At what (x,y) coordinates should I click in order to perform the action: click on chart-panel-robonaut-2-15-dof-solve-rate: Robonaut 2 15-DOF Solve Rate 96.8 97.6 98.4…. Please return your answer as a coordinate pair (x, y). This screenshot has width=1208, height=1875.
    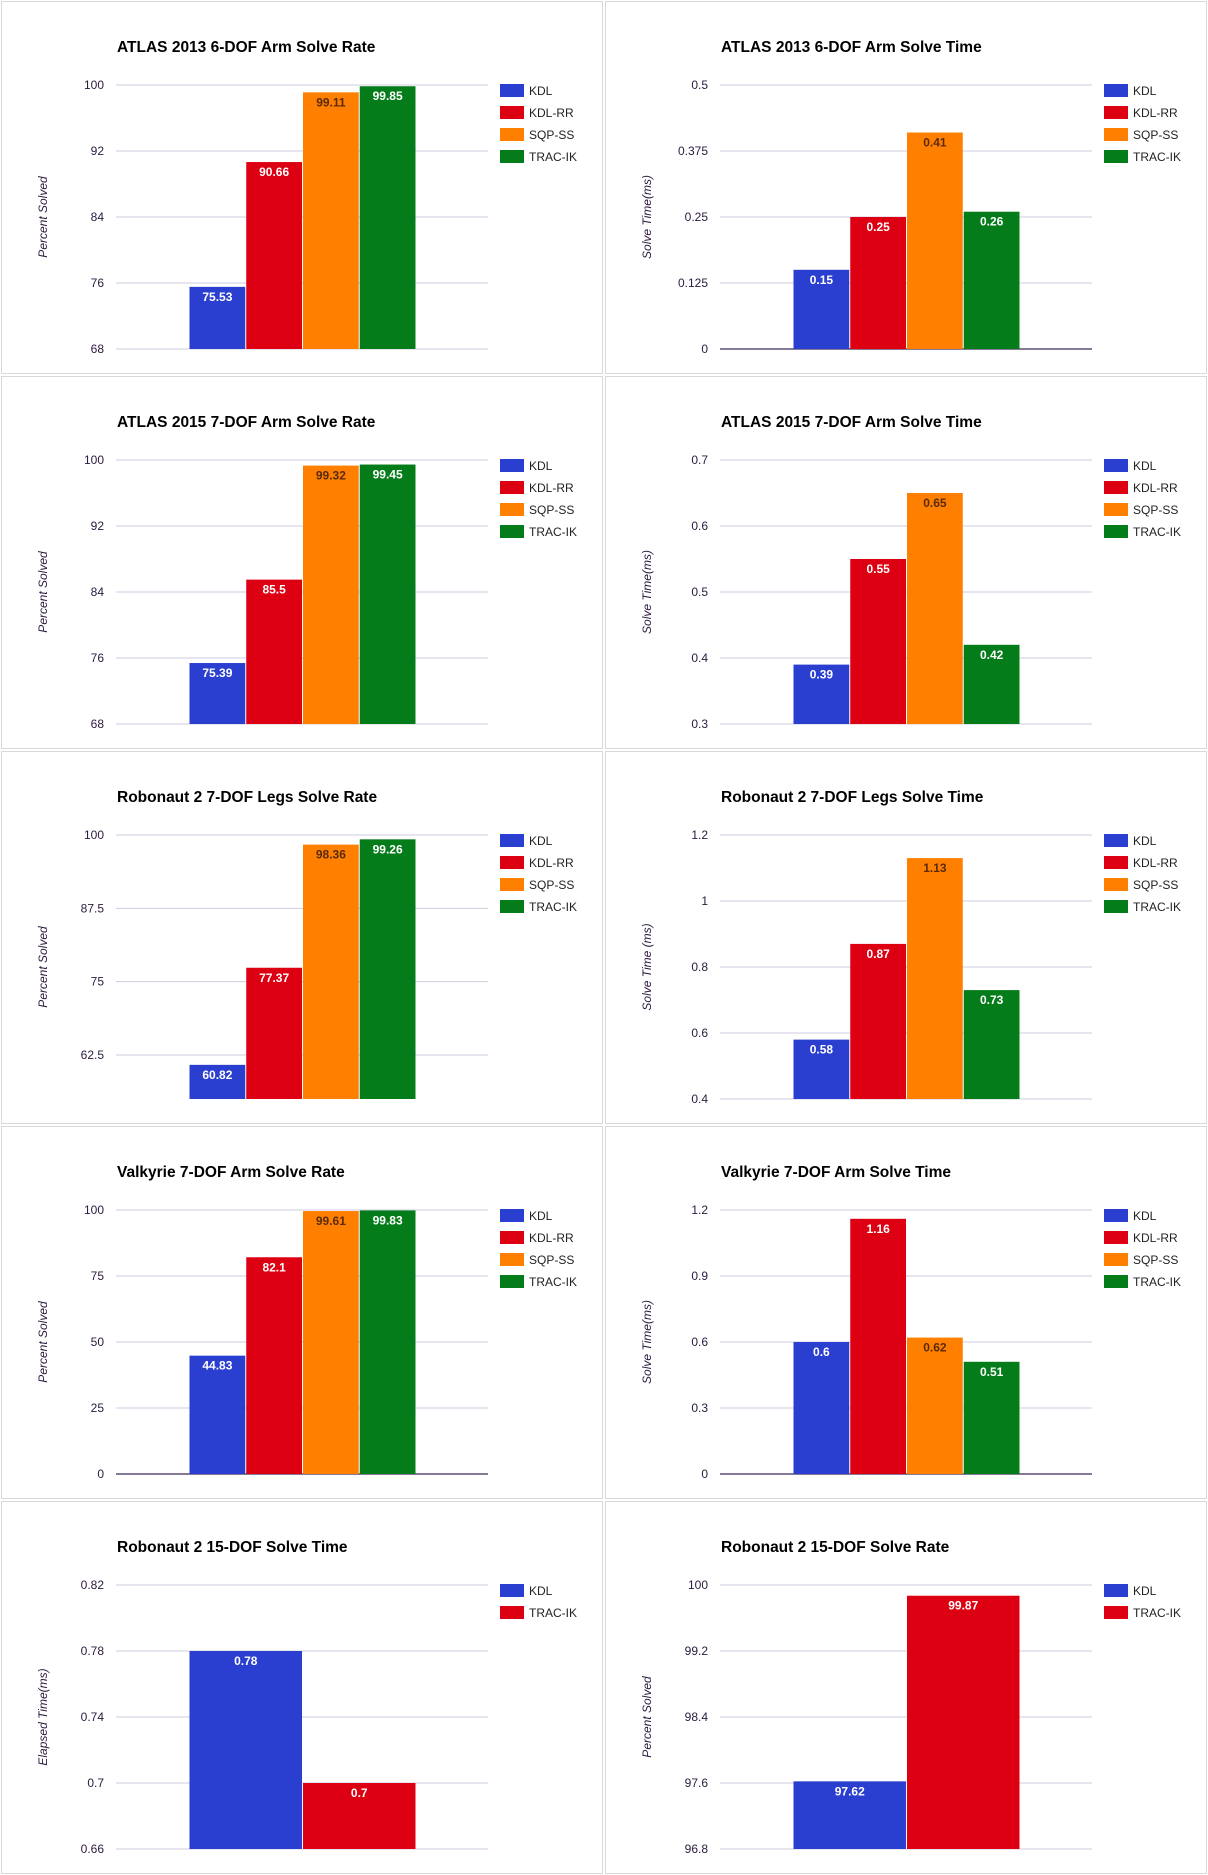
    Looking at the image, I should click on (906, 1687).